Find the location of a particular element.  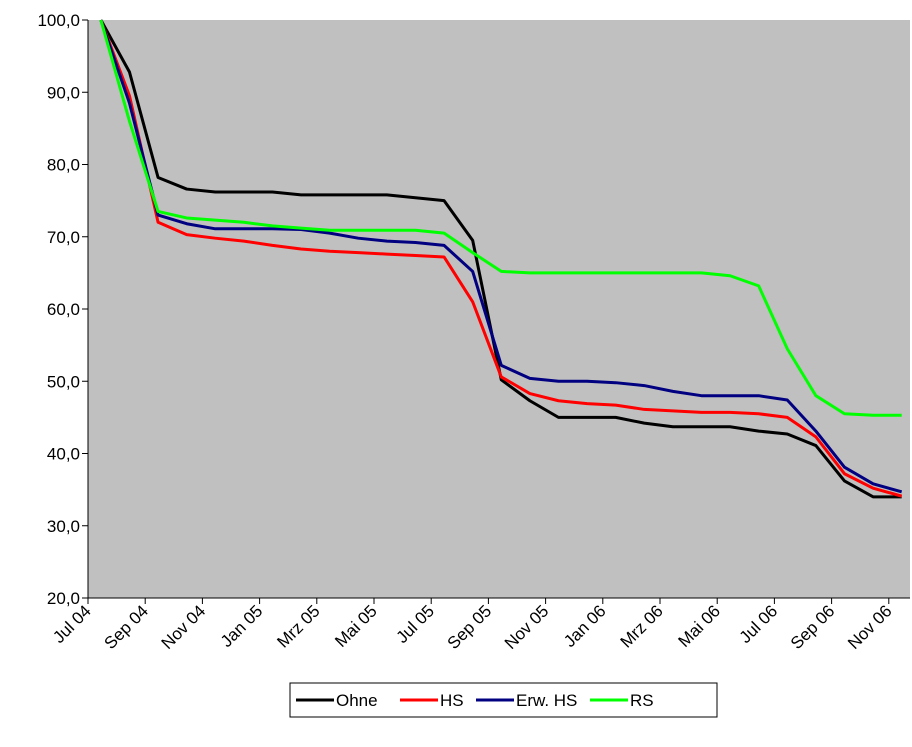

x-tick-label: Nov 04 is located at coordinates (184, 627).